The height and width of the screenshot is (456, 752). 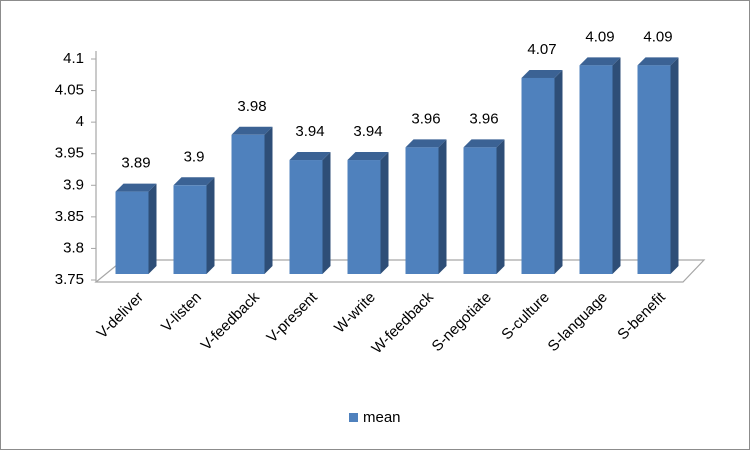 I want to click on x-tick-label: S-language, so click(x=578, y=322).